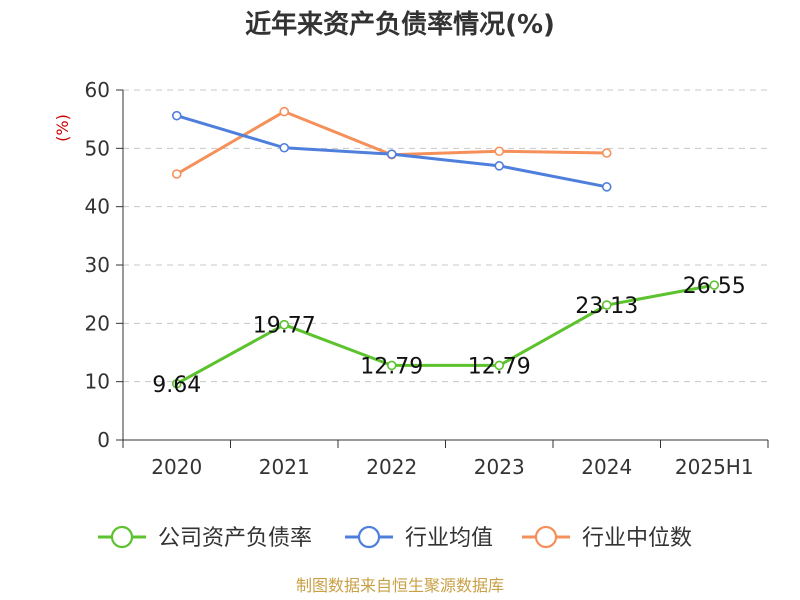 The width and height of the screenshot is (800, 600). Describe the element at coordinates (400, 24) in the screenshot. I see `chart-title: 近年来资产负债率情况(%)` at that location.